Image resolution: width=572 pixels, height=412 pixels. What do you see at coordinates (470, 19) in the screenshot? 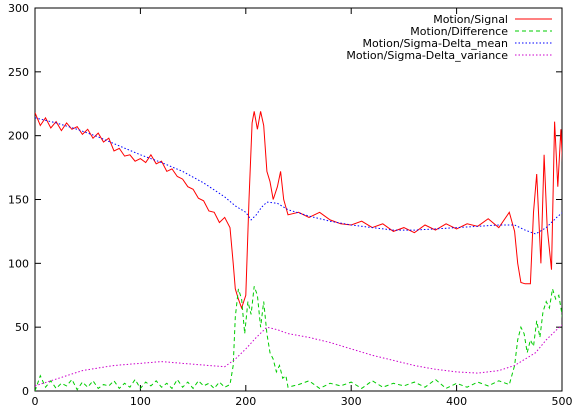
I see `legend-label-1: Motion/Signal` at bounding box center [470, 19].